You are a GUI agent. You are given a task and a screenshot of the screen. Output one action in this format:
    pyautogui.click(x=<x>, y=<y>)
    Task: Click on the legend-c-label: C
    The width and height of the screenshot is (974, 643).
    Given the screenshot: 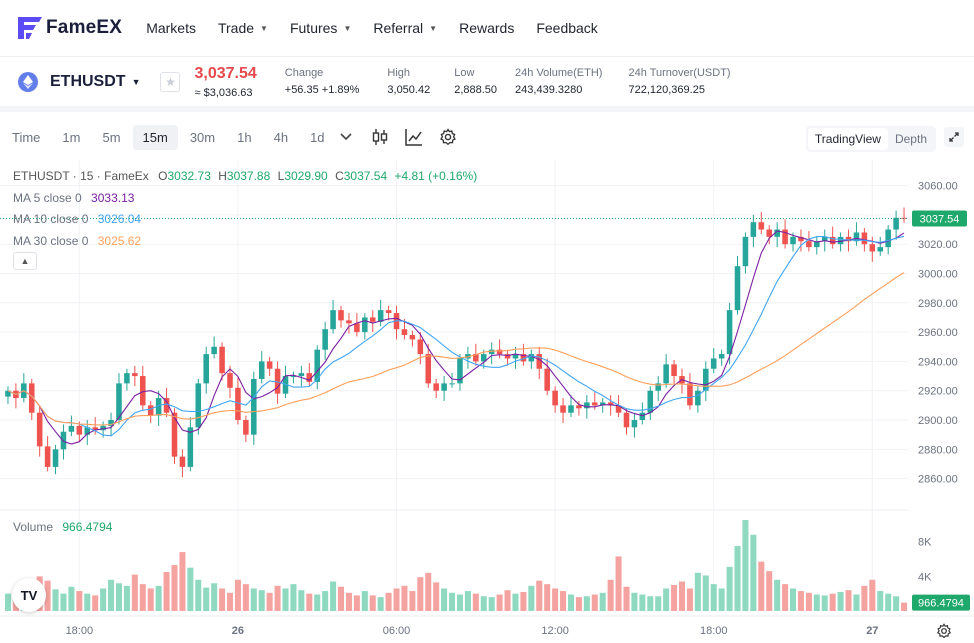 What is the action you would take?
    pyautogui.click(x=339, y=176)
    